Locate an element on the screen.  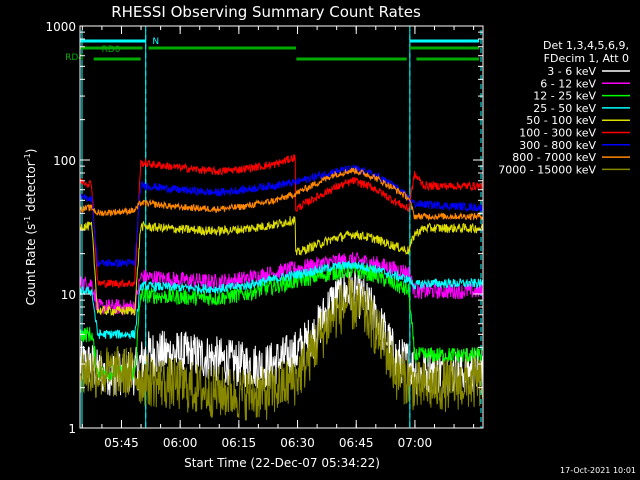
x-tick-label-3: 06:30 is located at coordinates (297, 443).